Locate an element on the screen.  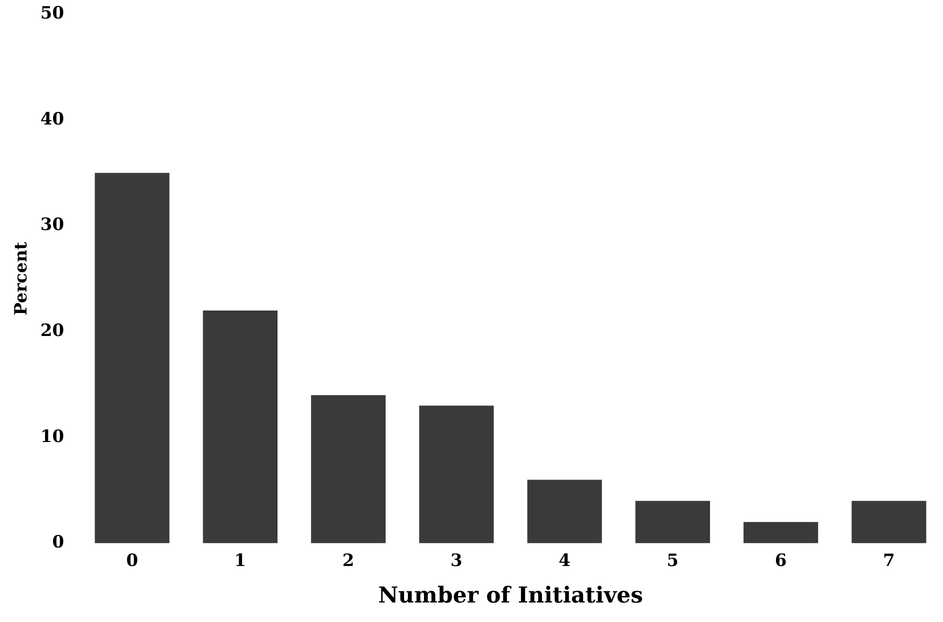
x-tick-label: 3 is located at coordinates (456, 560).